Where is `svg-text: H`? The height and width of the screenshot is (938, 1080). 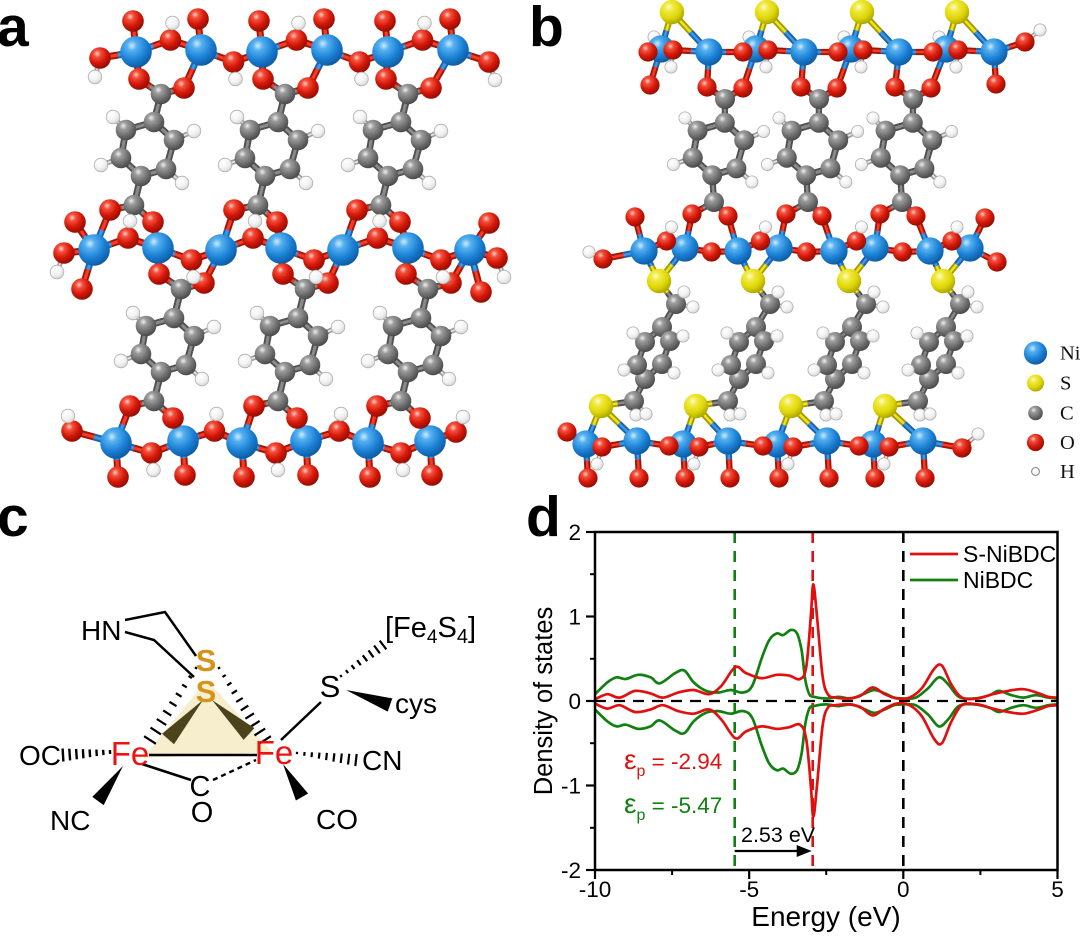
svg-text: H is located at coordinates (1067, 472).